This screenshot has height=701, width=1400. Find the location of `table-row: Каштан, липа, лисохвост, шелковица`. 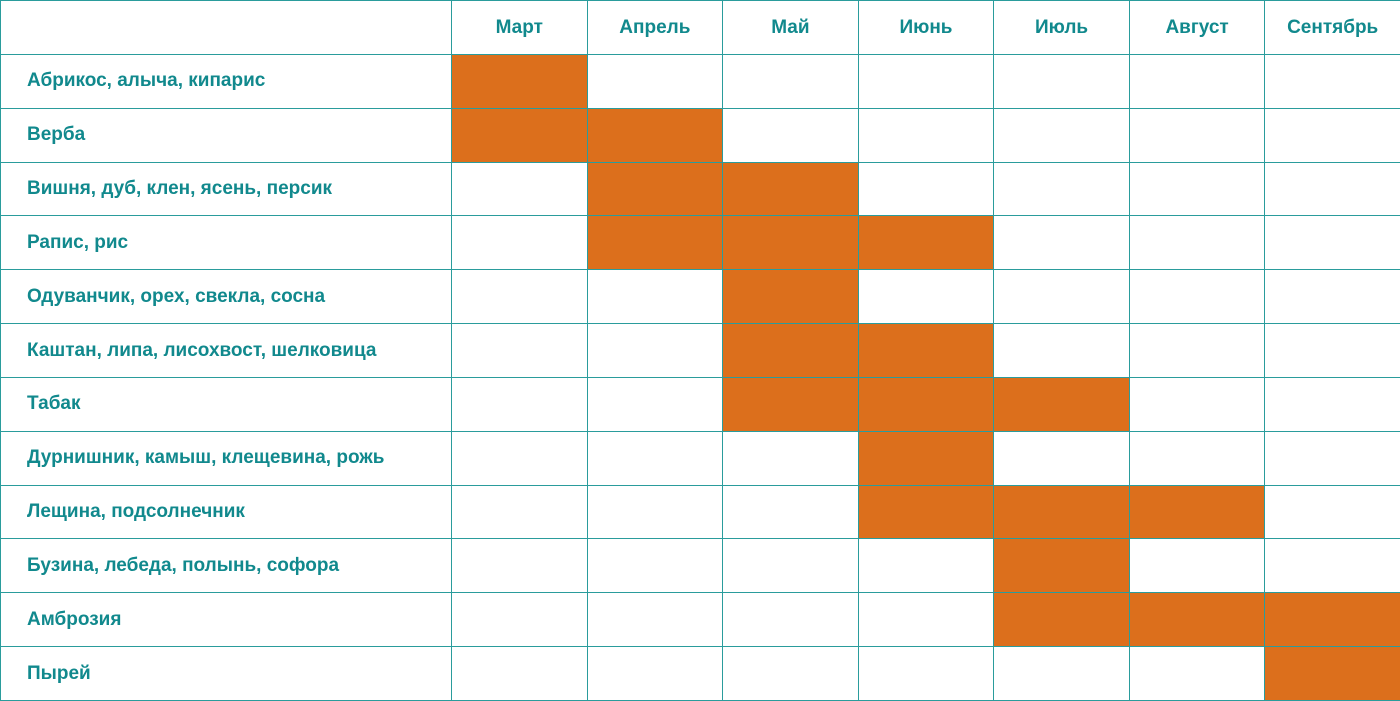

table-row: Каштан, липа, лисохвост, шелковица is located at coordinates (700, 350).